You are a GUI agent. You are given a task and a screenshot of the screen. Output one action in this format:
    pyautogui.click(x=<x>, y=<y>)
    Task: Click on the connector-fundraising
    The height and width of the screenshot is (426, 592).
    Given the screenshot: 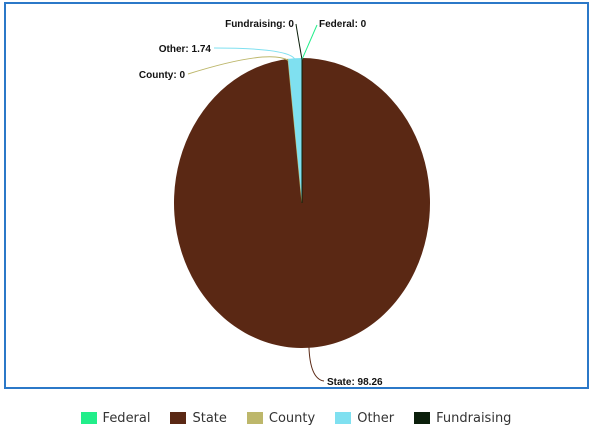 What is the action you would take?
    pyautogui.click(x=299, y=41)
    